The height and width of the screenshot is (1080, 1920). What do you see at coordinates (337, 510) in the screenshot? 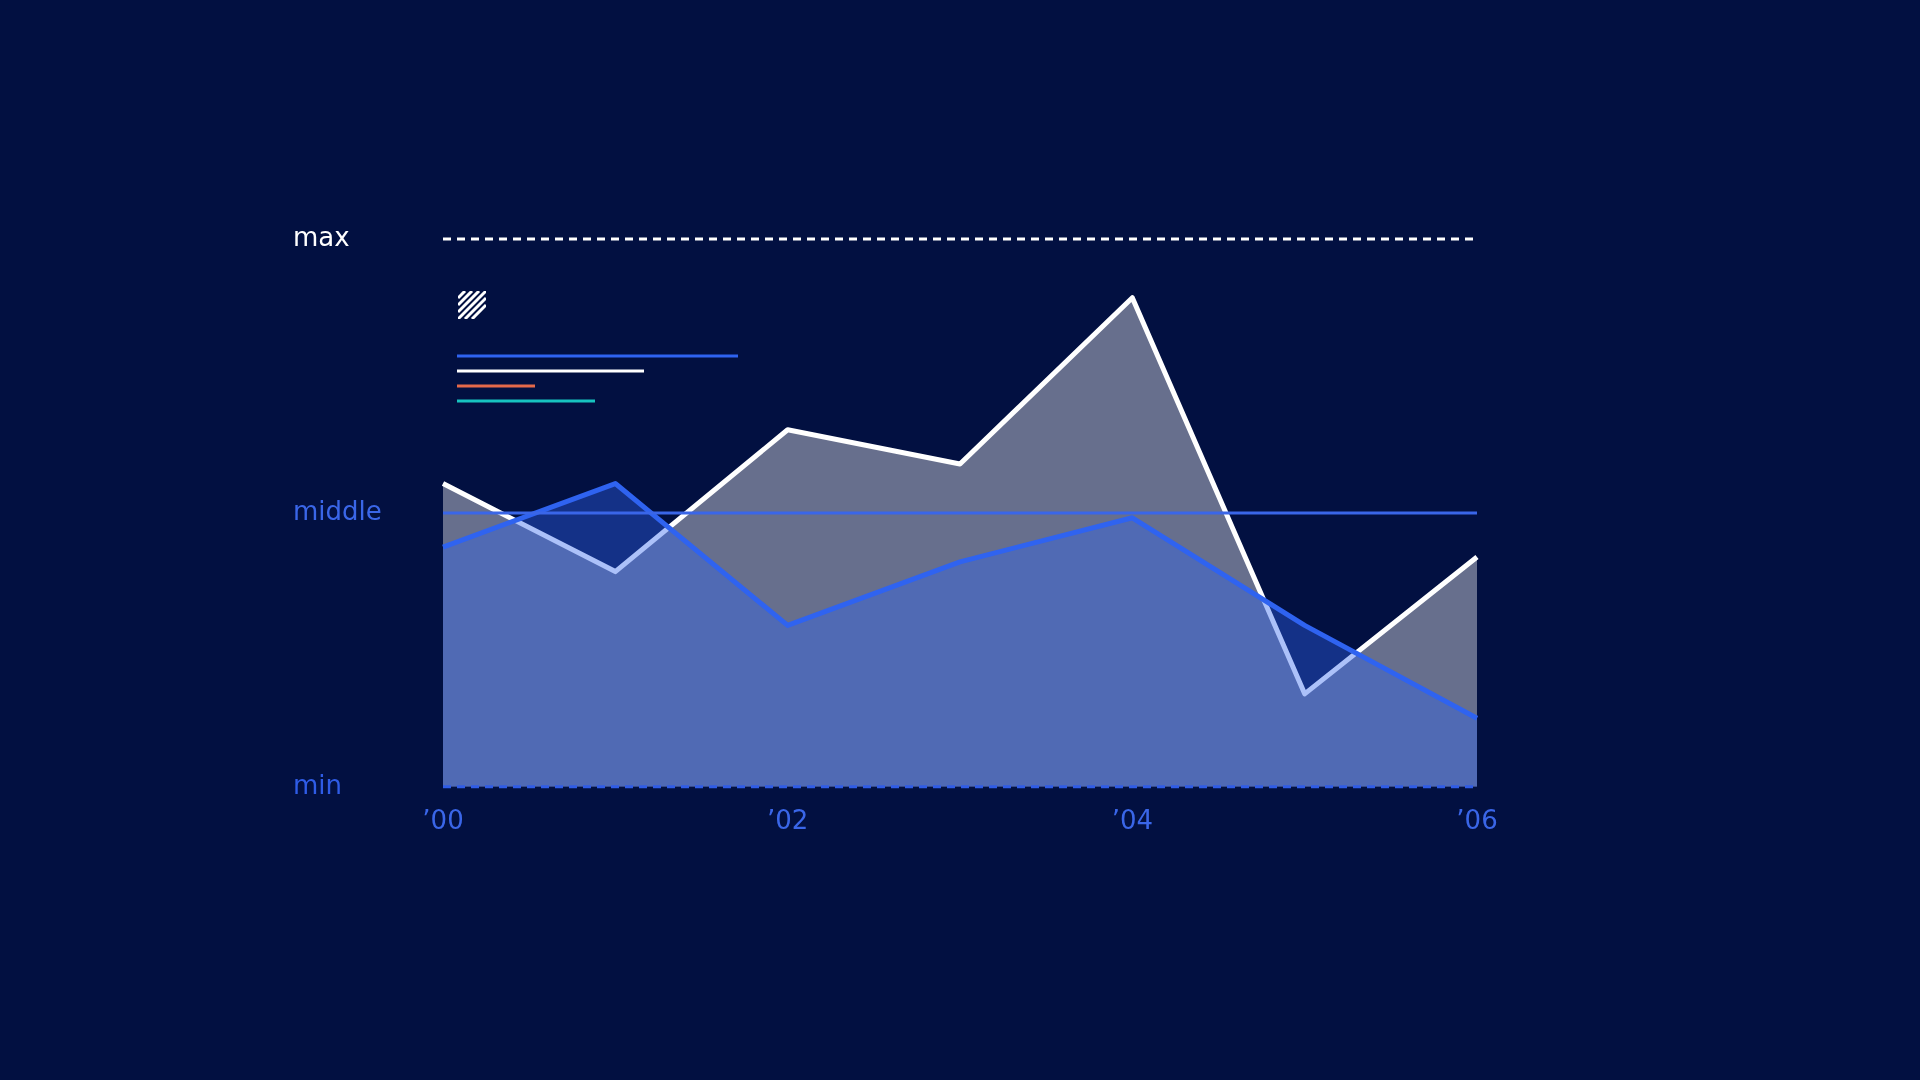
I see `ref-line-label: middle` at bounding box center [337, 510].